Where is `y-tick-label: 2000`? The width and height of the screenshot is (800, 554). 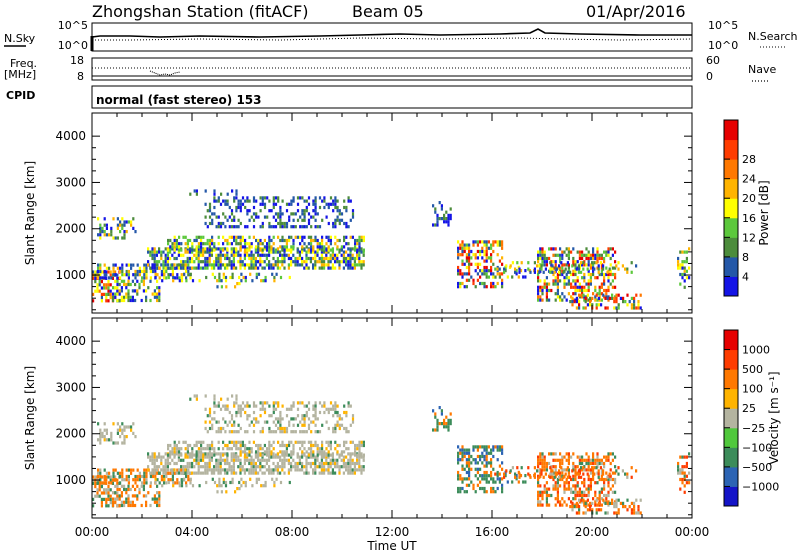 y-tick-label: 2000 is located at coordinates (70, 434).